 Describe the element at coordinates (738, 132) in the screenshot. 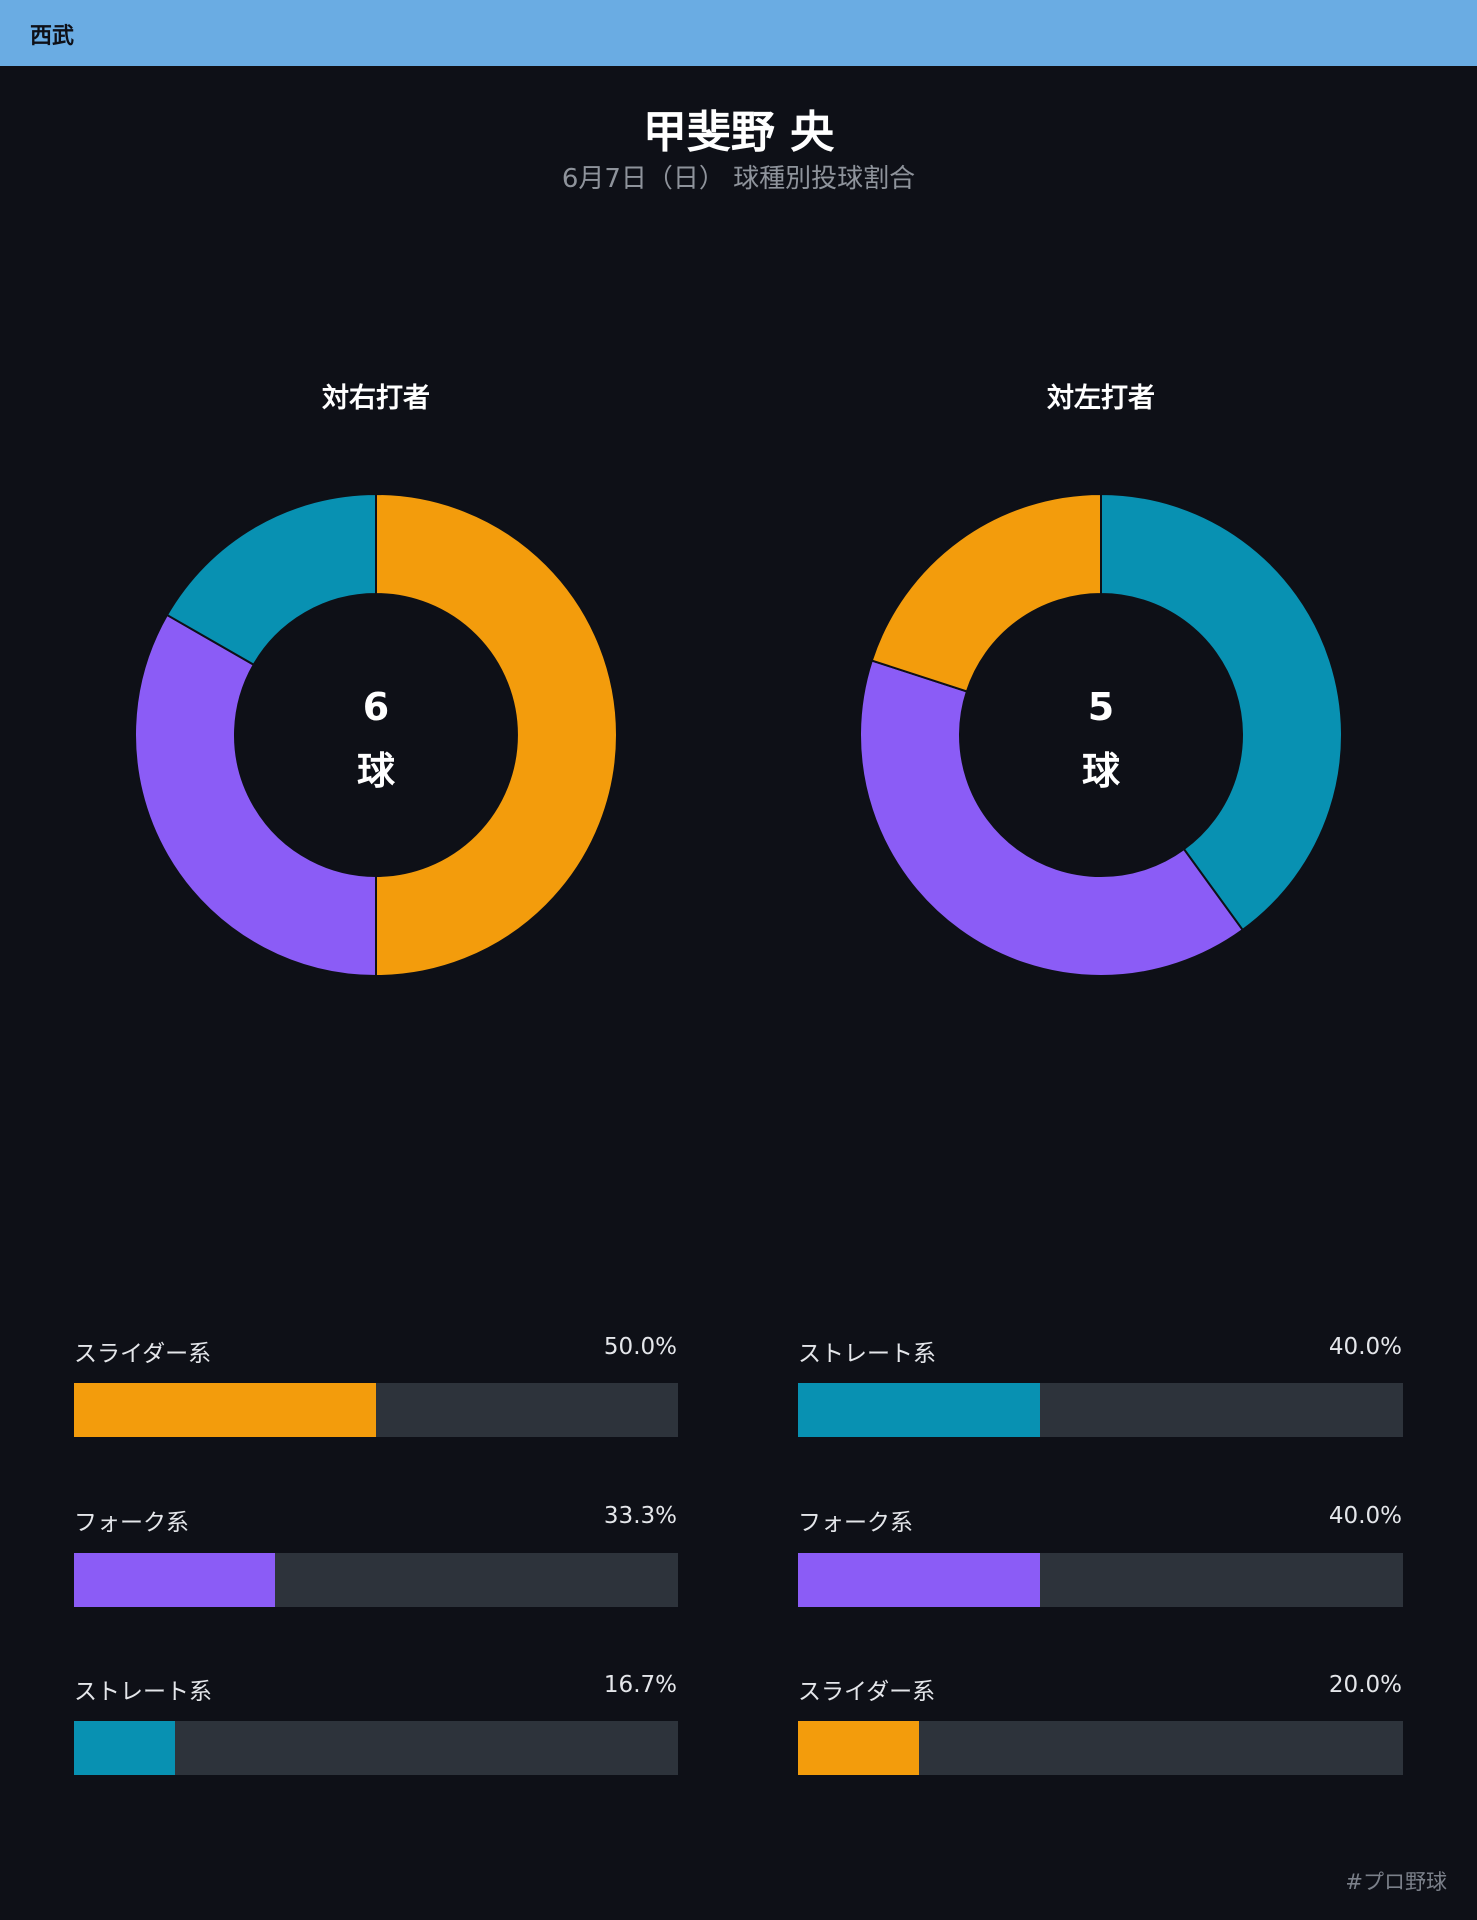

I see `pitcher-name: 甲斐野 央` at that location.